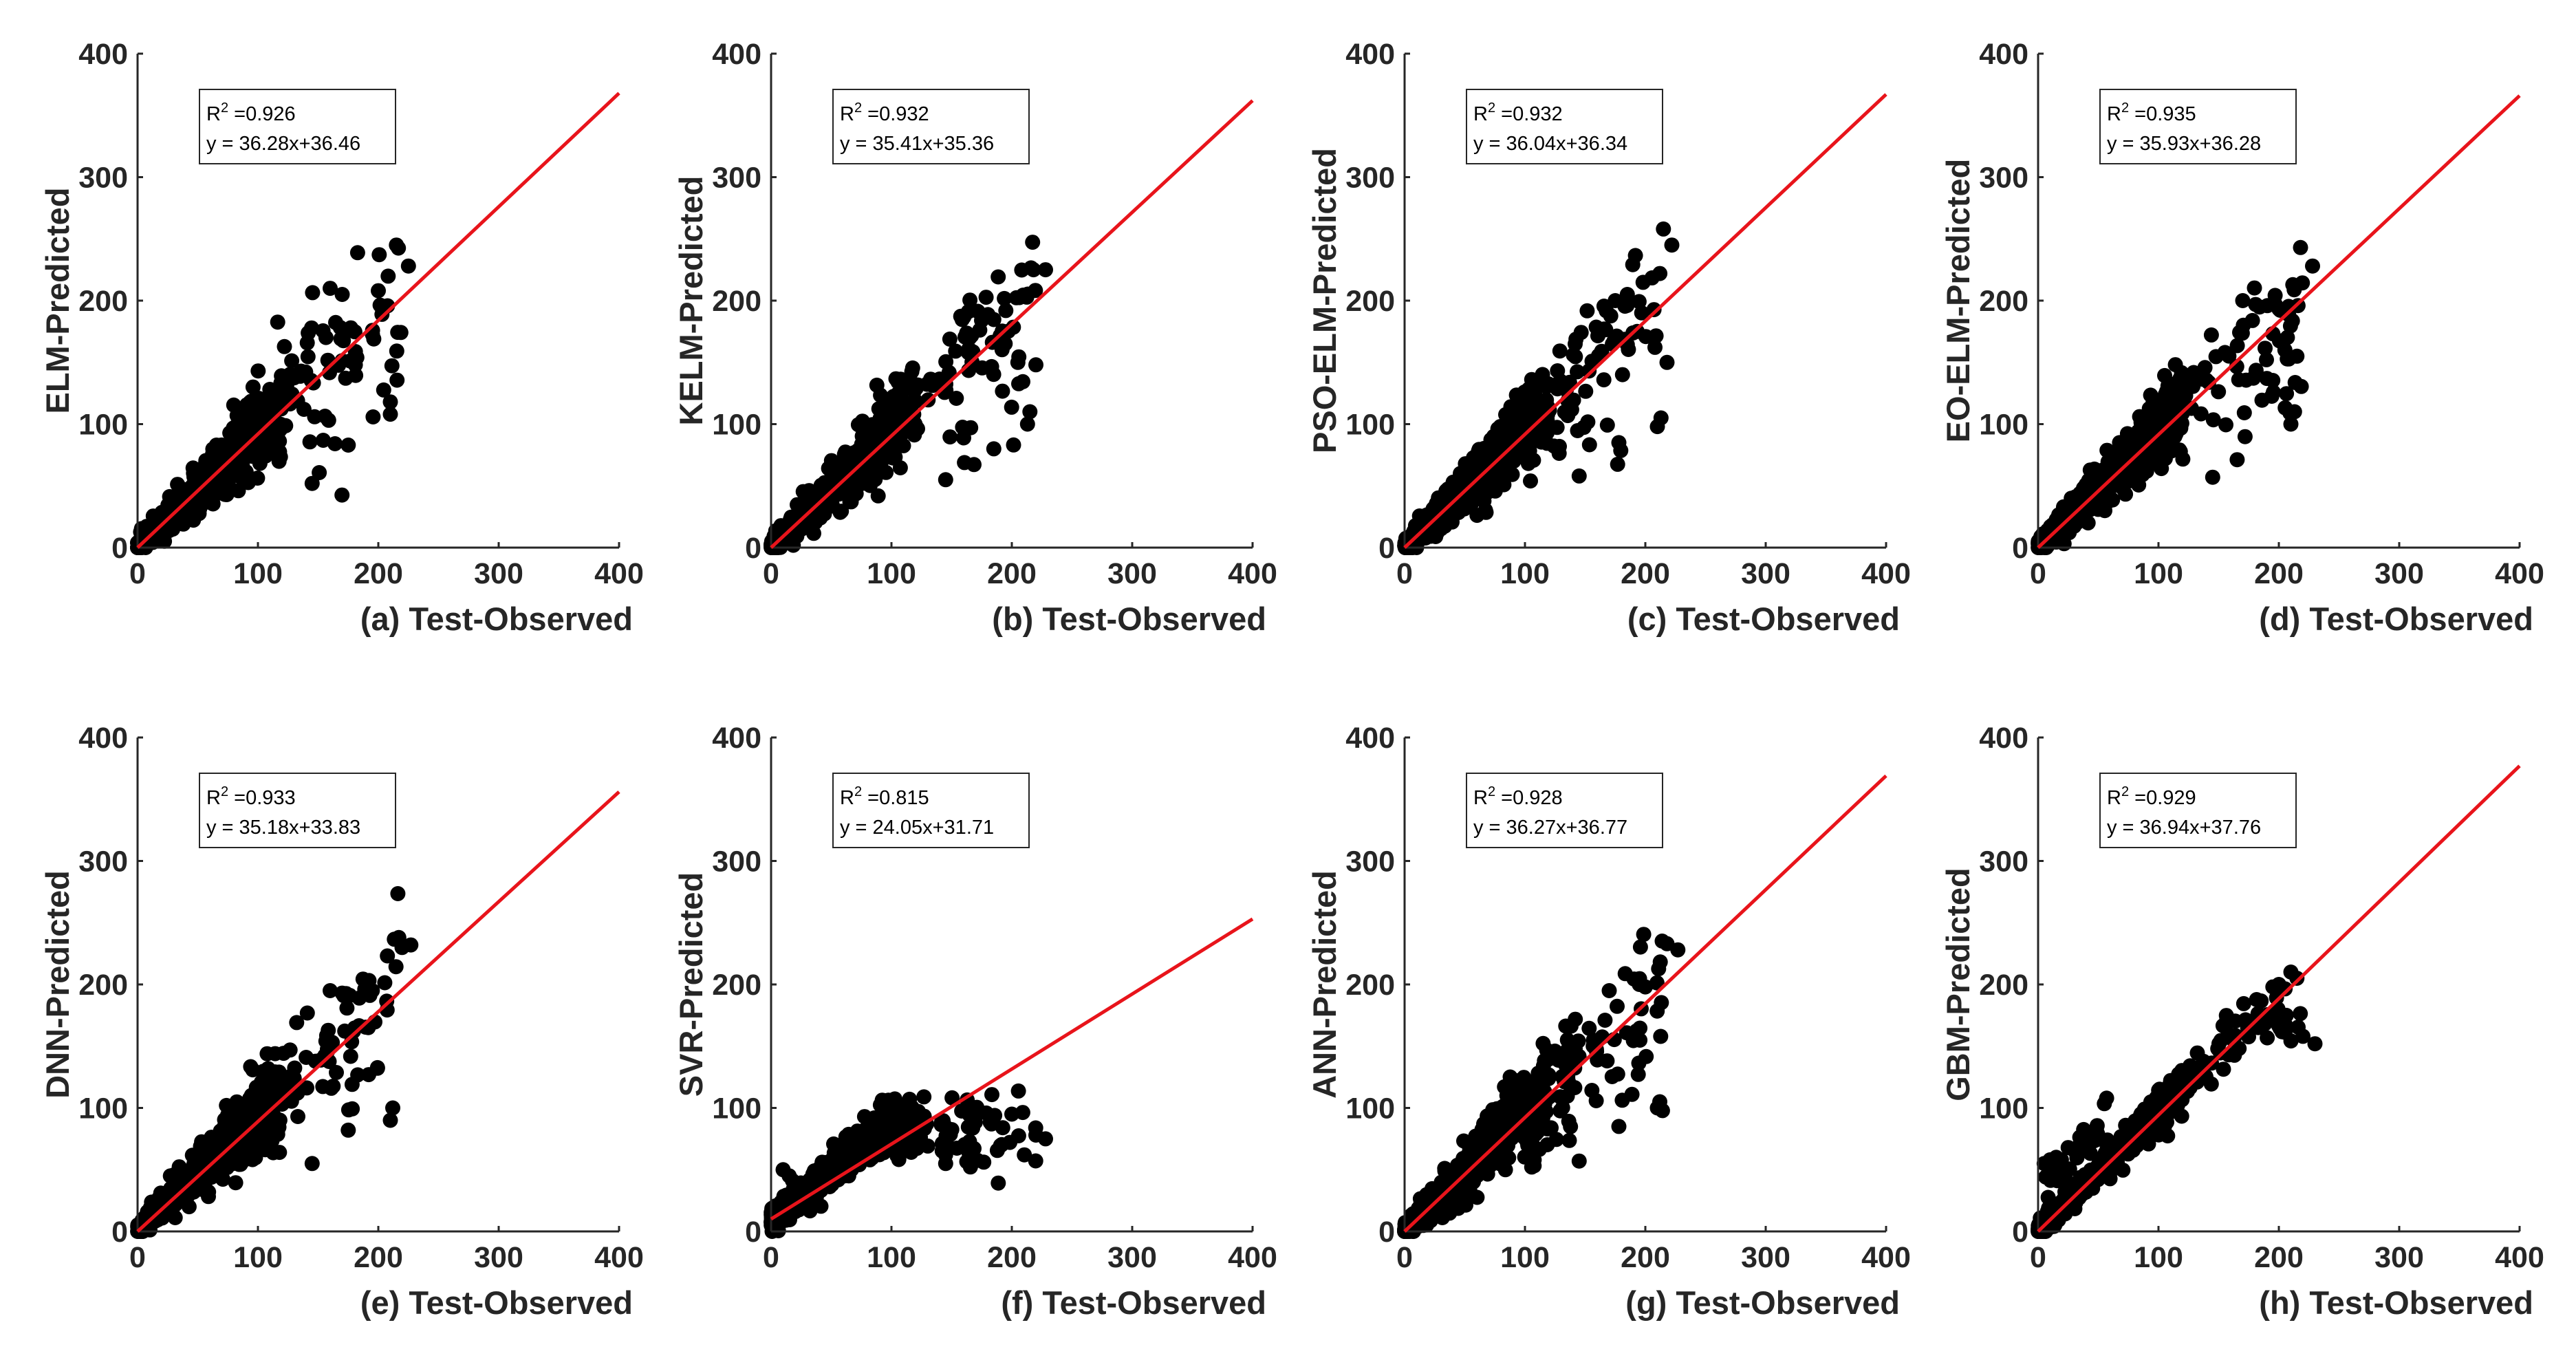 The width and height of the screenshot is (2576, 1347). I want to click on y-tick-label: 100, so click(103, 1108).